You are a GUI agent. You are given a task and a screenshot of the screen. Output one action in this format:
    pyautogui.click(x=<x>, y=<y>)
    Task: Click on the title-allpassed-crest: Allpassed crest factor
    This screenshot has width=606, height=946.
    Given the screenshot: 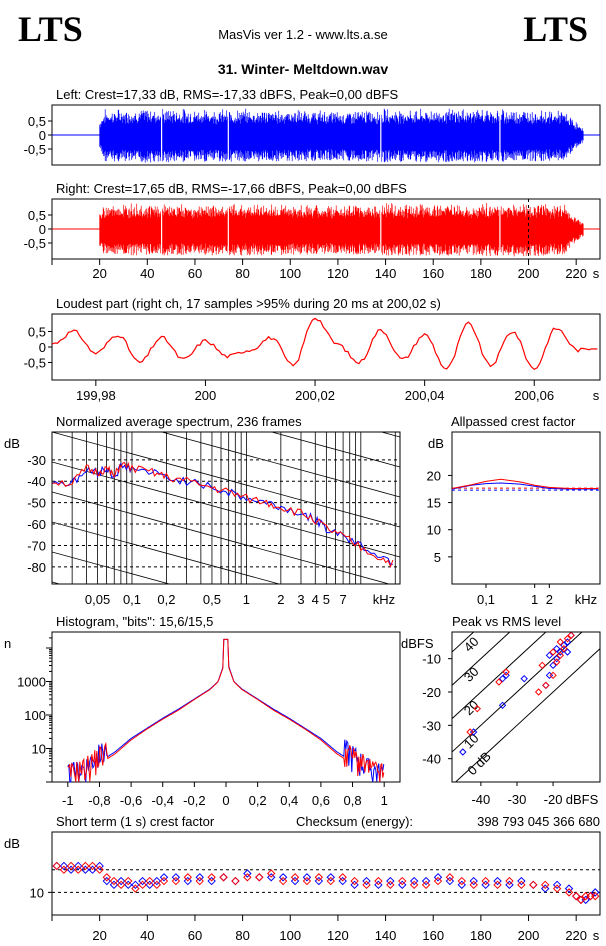 What is the action you would take?
    pyautogui.click(x=513, y=421)
    